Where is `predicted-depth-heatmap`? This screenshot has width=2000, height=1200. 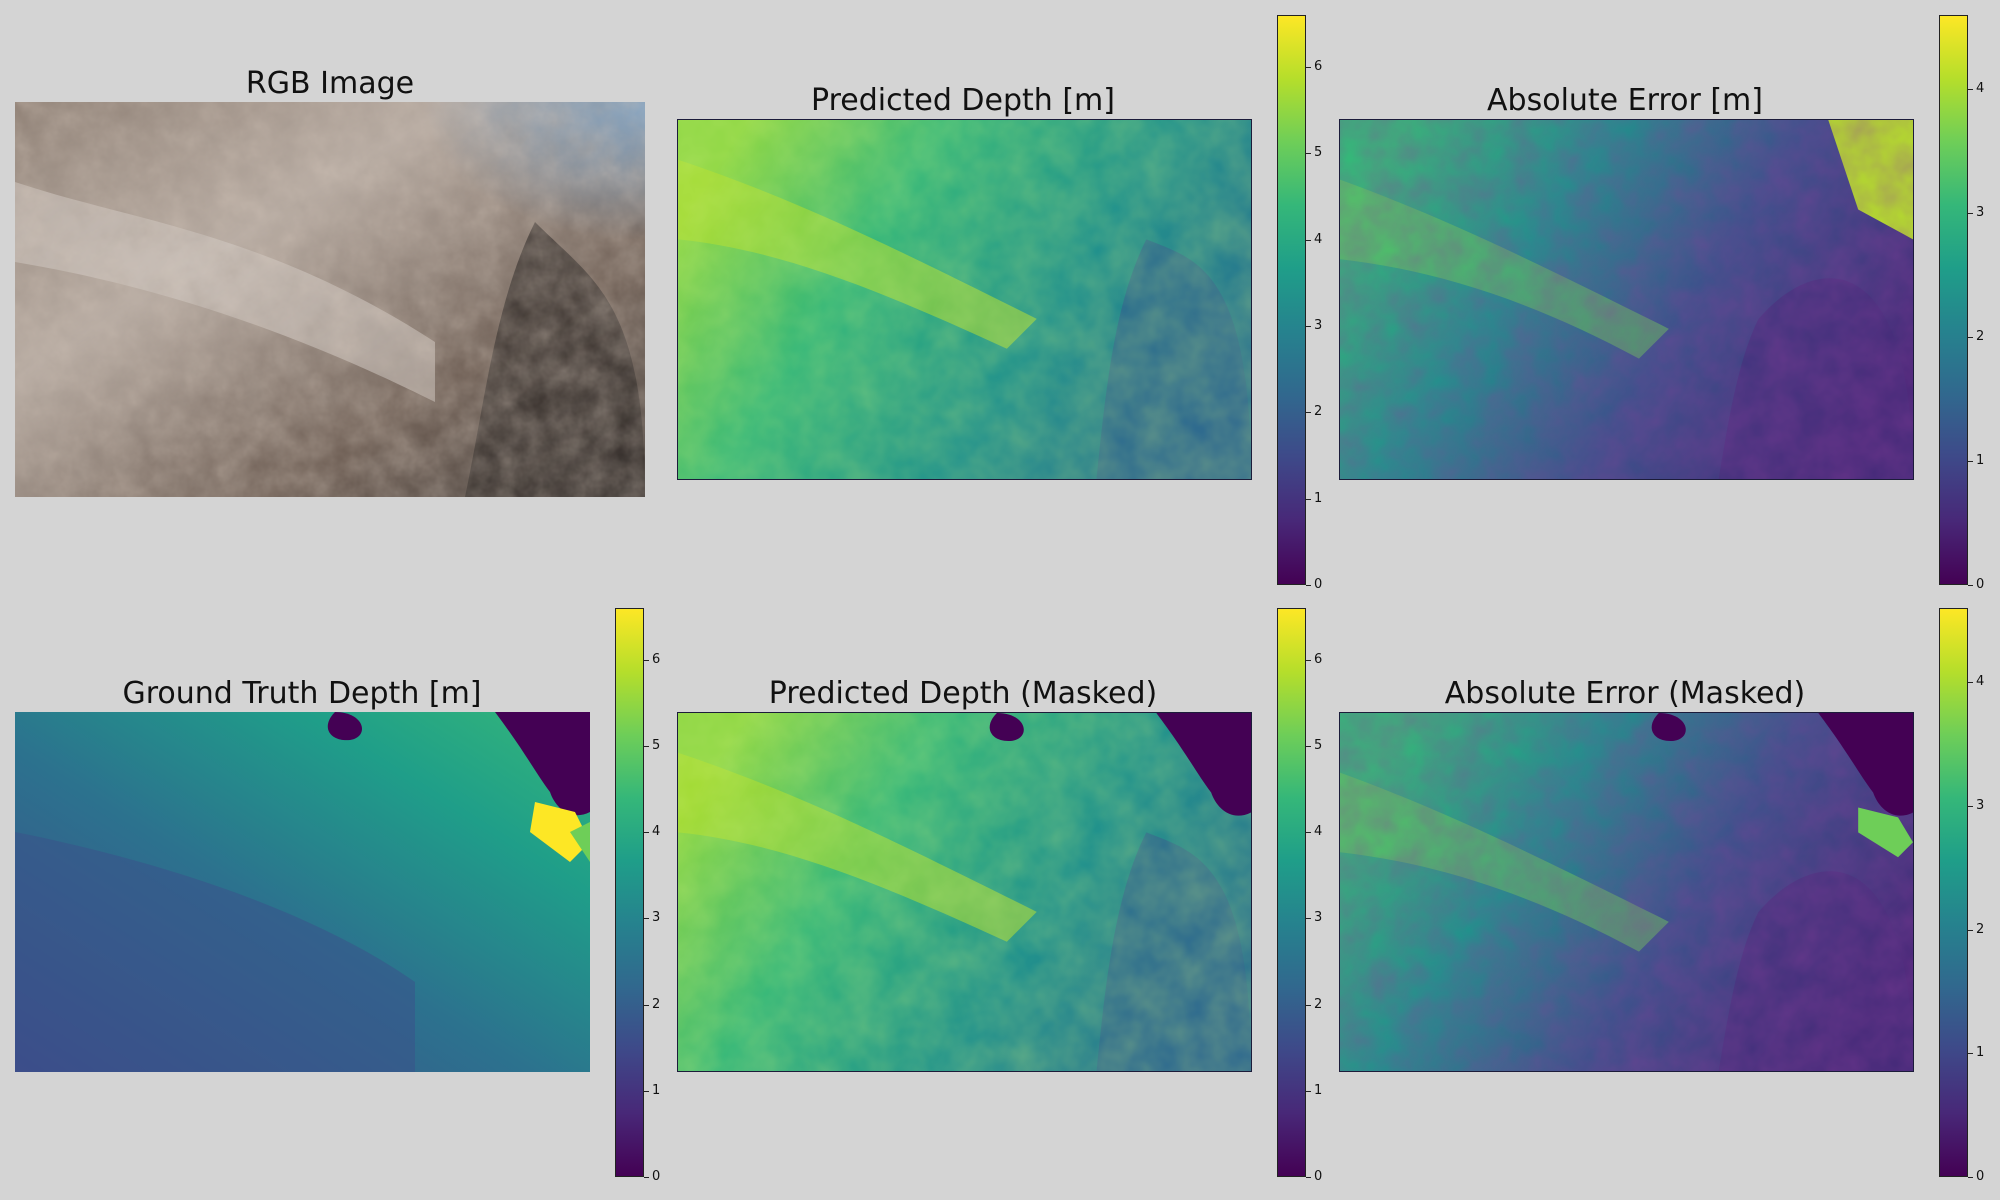
predicted-depth-heatmap is located at coordinates (964, 299).